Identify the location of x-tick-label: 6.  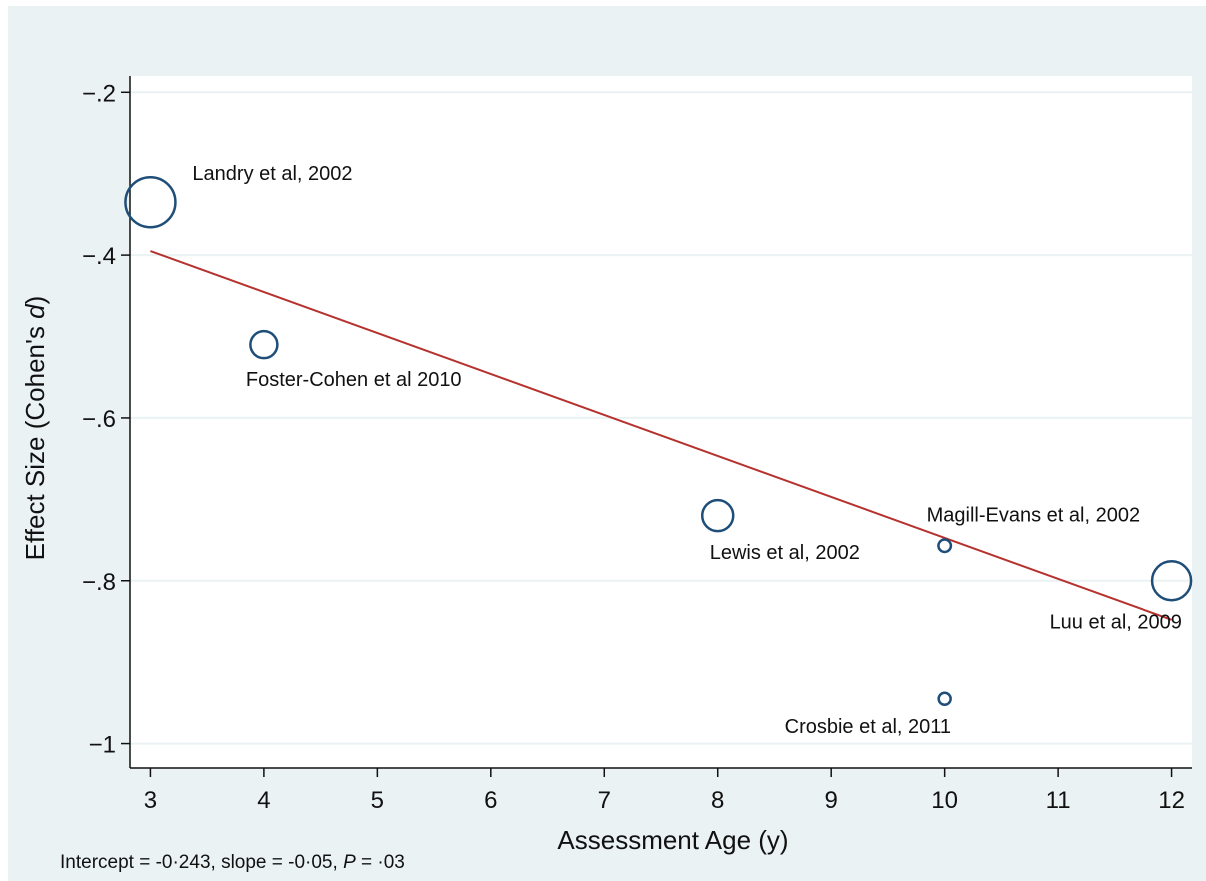
(490, 800).